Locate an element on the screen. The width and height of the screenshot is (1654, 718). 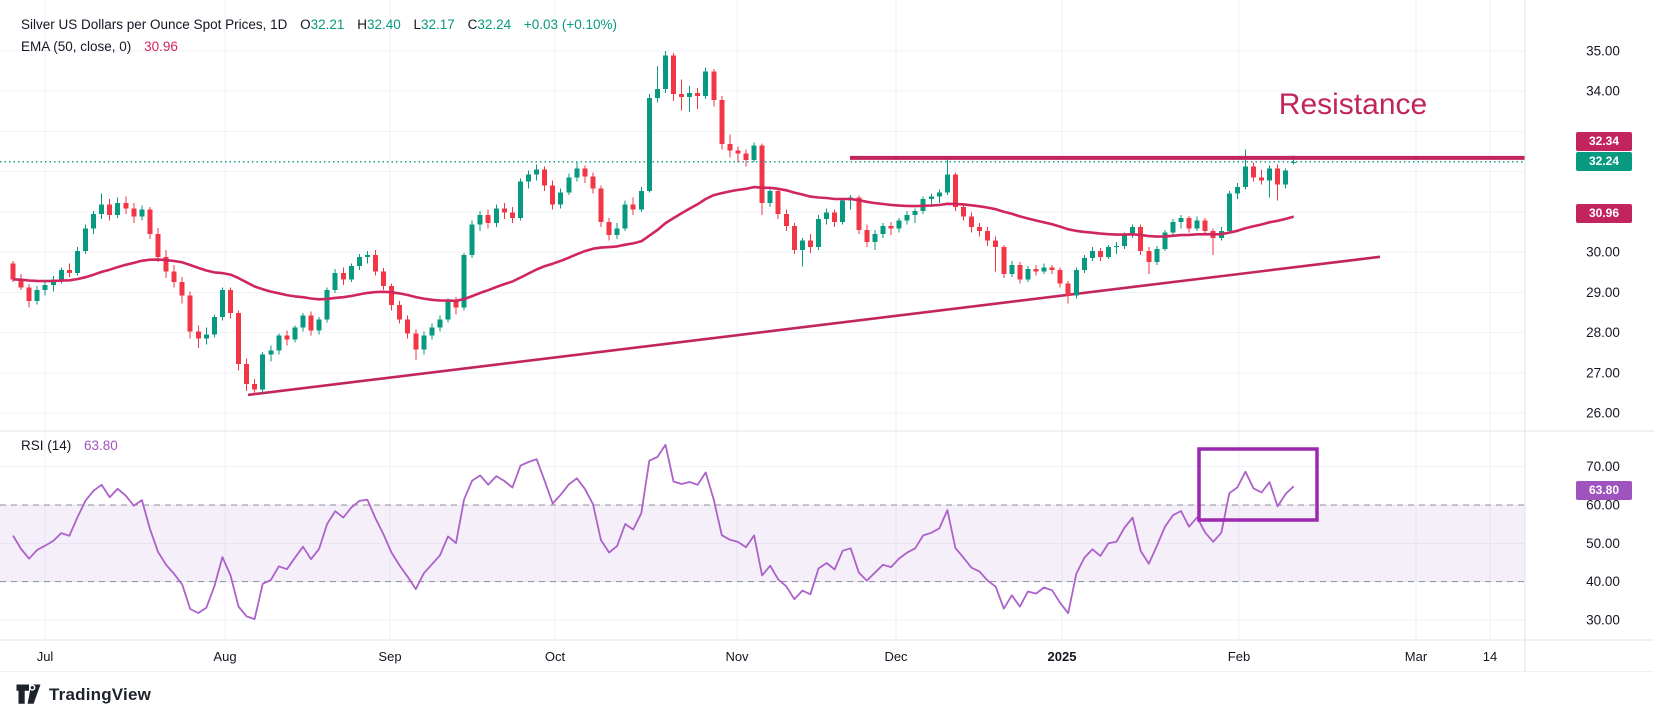
time-axis-label: Dec is located at coordinates (896, 656).